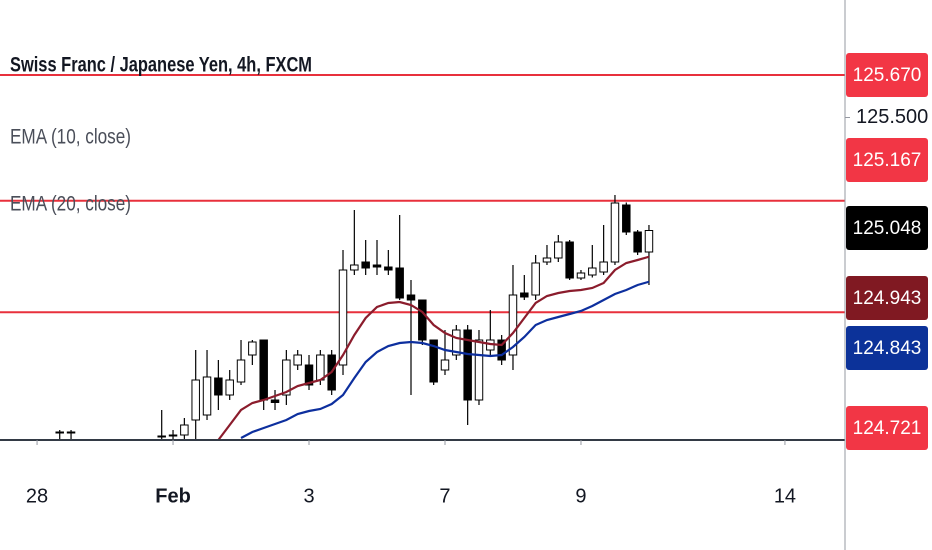 The width and height of the screenshot is (932, 550). What do you see at coordinates (161, 65) in the screenshot?
I see `chart-title: Swiss Franc / Japanese Yen, 4h, FXCM` at bounding box center [161, 65].